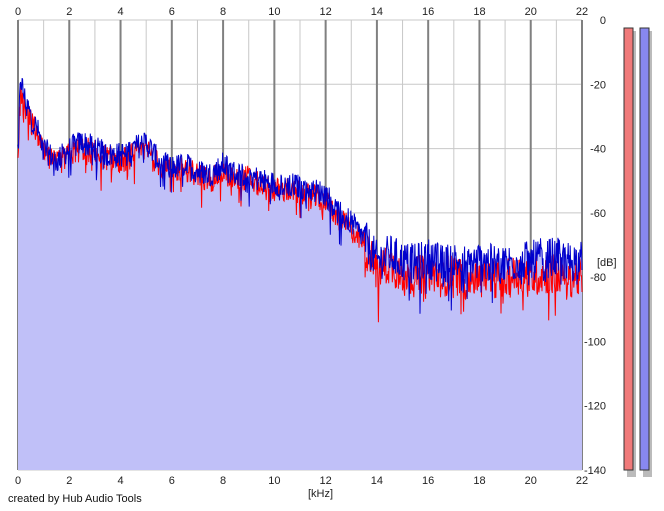 The width and height of the screenshot is (664, 511). I want to click on x-tick-label-bottom: 22, so click(582, 481).